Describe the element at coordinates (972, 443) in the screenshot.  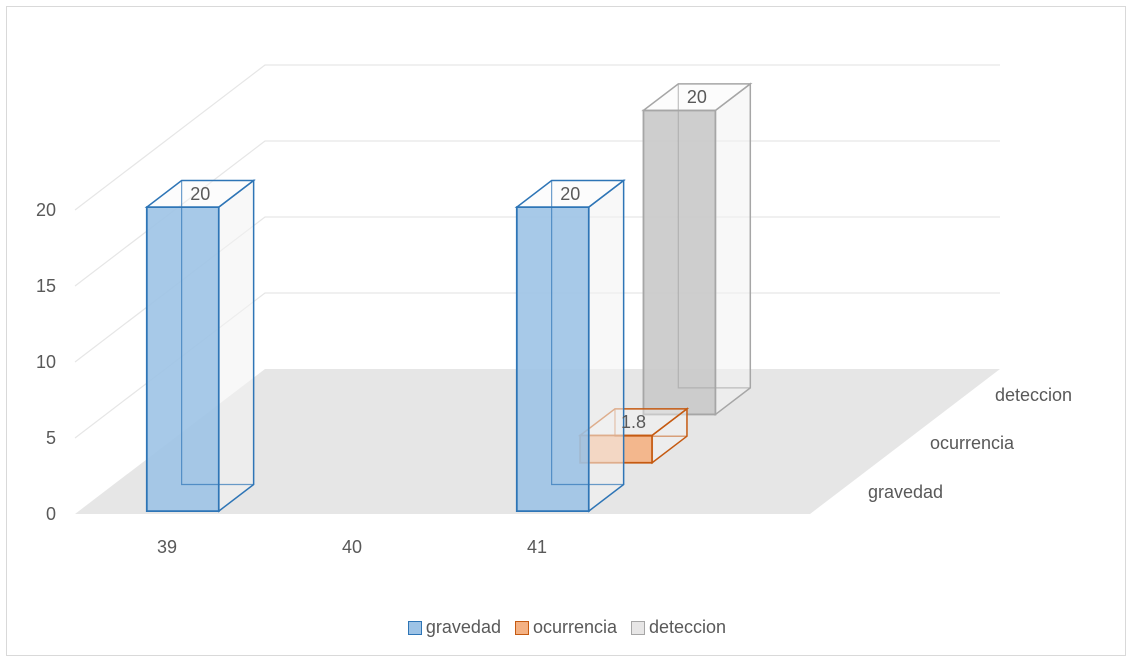
I see `depth-axis-label: ocurrencia` at that location.